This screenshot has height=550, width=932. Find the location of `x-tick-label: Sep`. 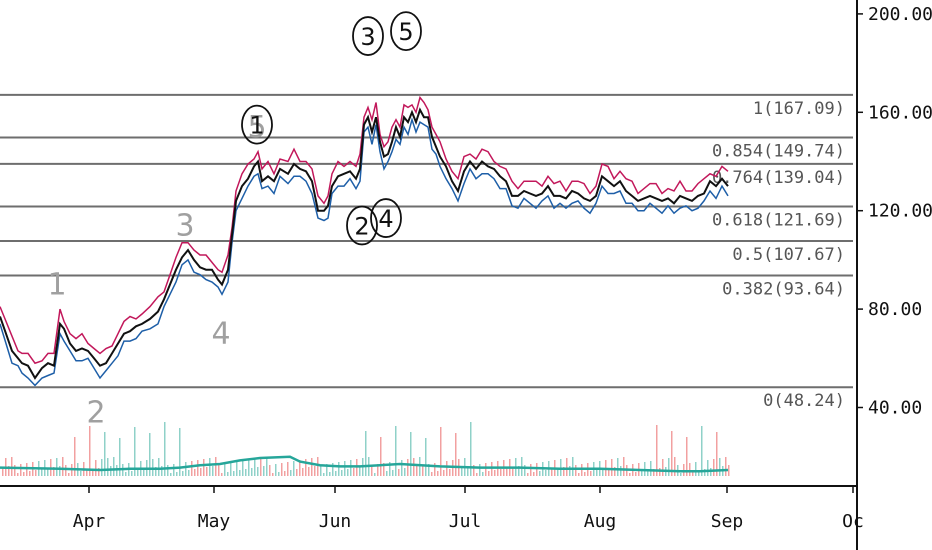

x-tick-label: Sep is located at coordinates (727, 521).